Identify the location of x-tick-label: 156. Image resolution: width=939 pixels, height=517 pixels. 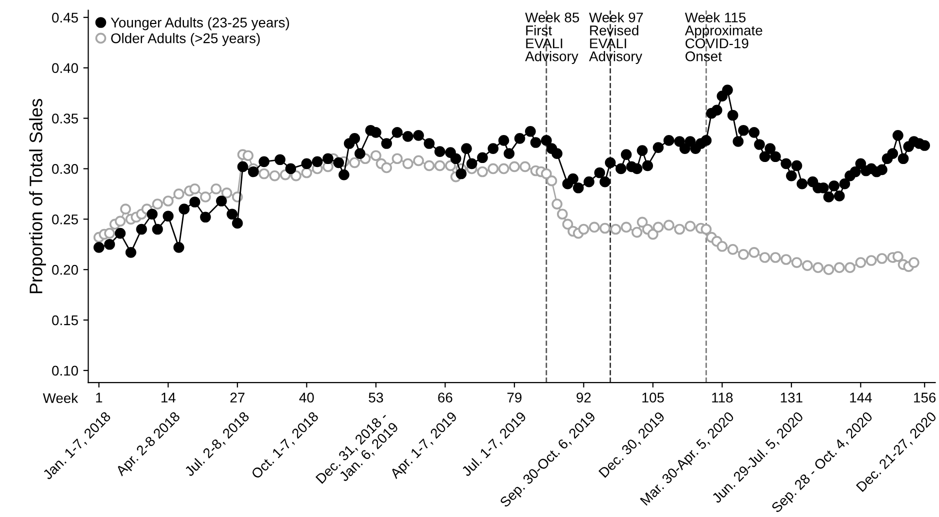
(925, 397).